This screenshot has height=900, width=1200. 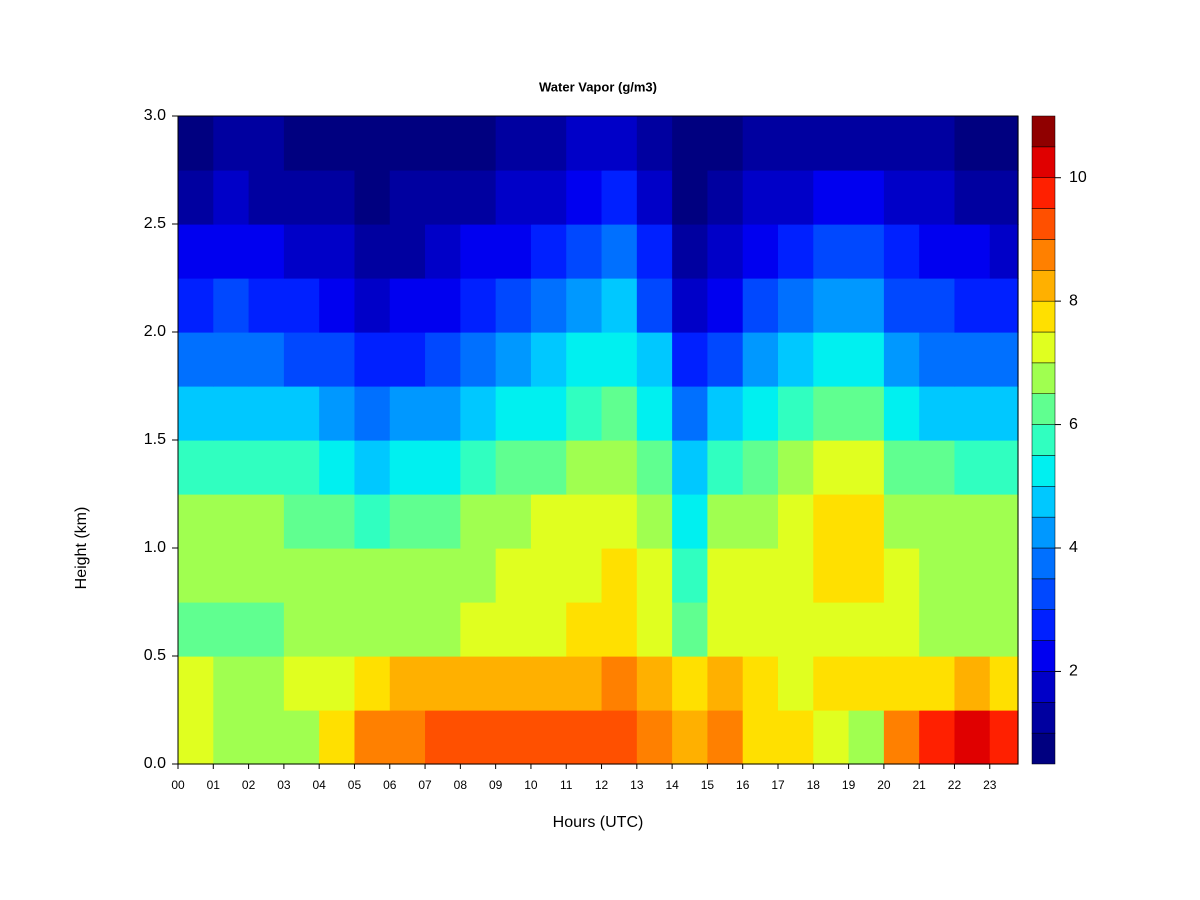 What do you see at coordinates (81, 548) in the screenshot?
I see `y-axis-label: Height (km)` at bounding box center [81, 548].